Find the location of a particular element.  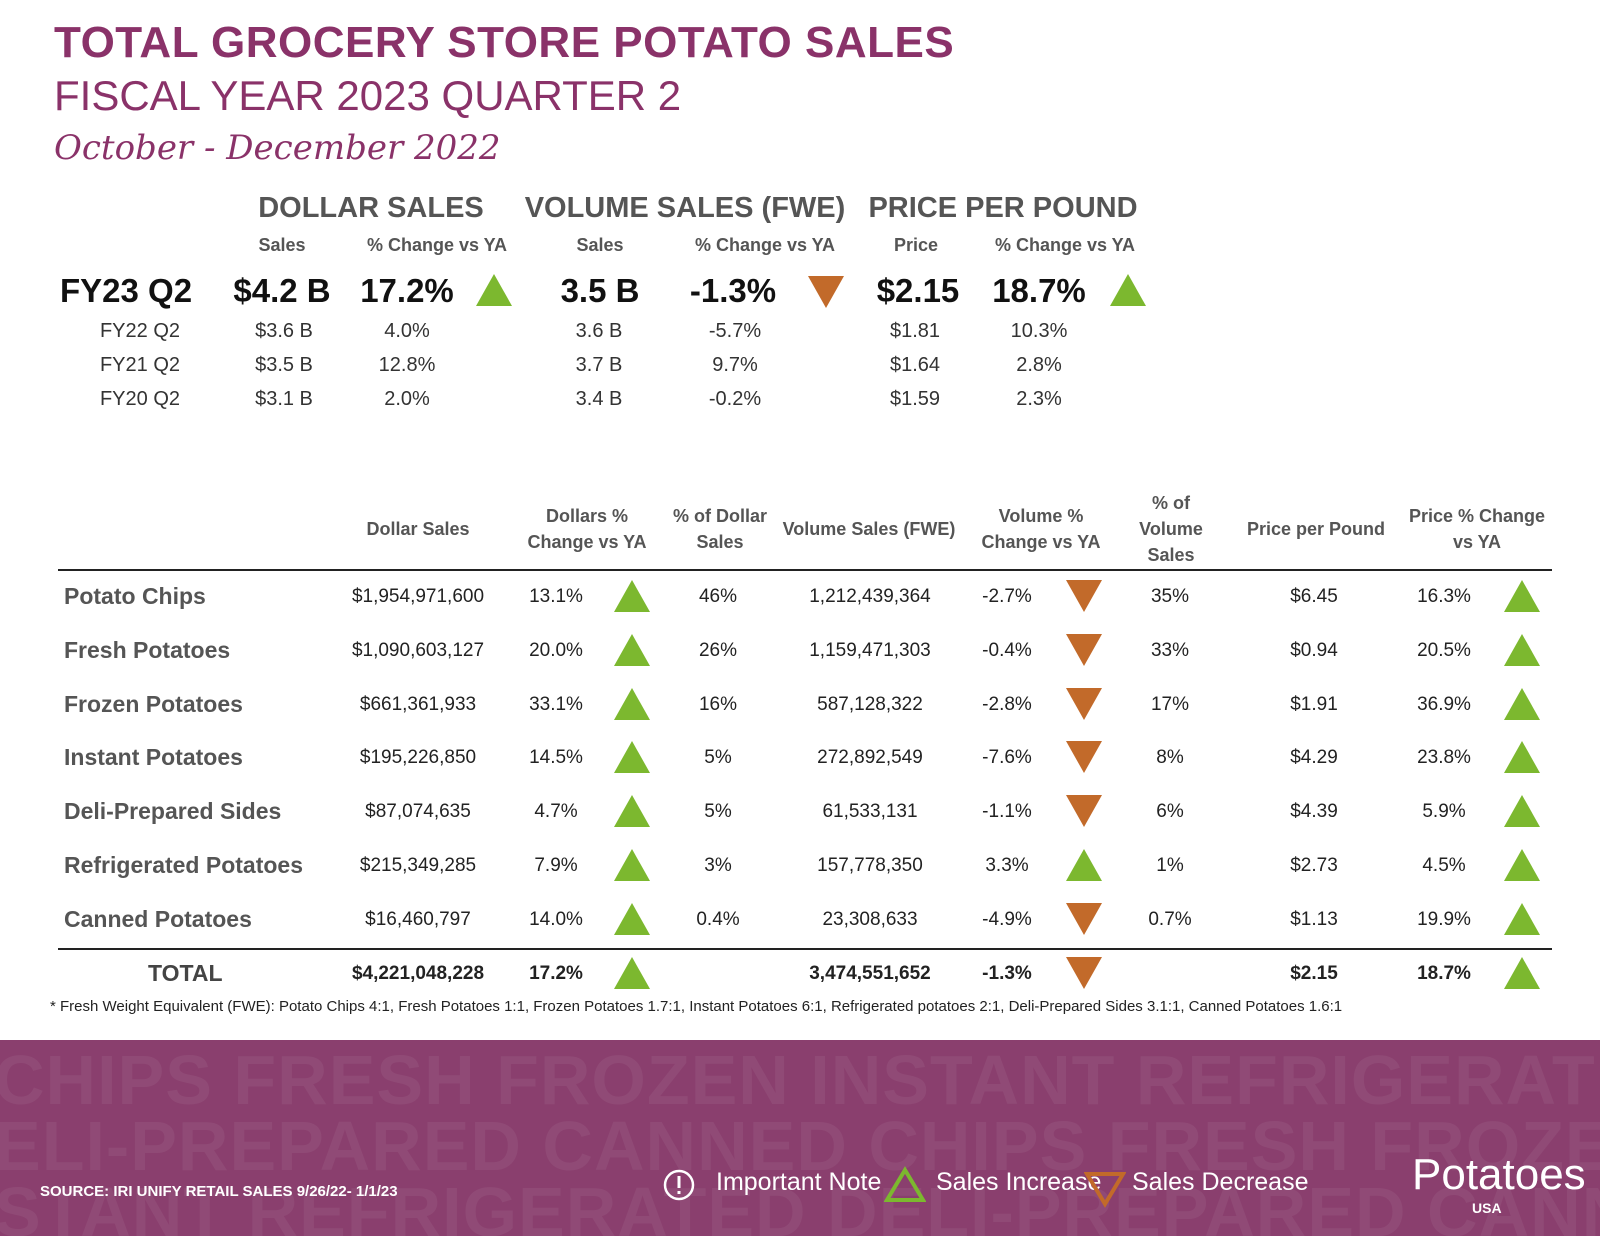

volume-change-subheading: % Change vs YA is located at coordinates (765, 245).